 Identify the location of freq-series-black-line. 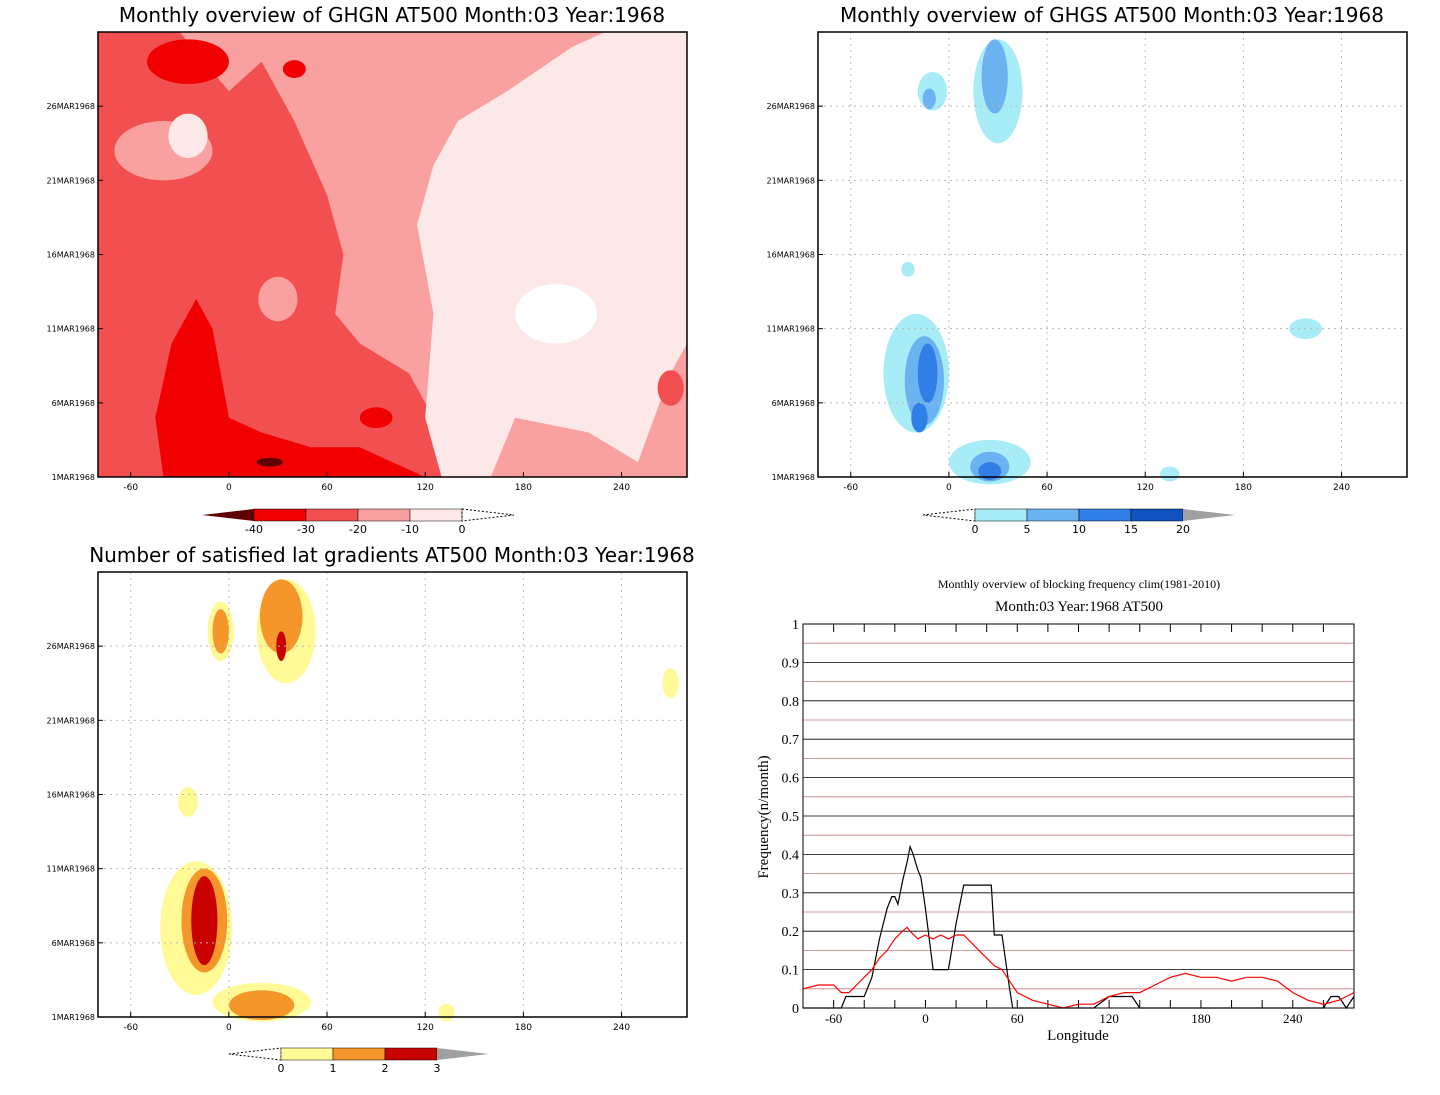
(1079, 927).